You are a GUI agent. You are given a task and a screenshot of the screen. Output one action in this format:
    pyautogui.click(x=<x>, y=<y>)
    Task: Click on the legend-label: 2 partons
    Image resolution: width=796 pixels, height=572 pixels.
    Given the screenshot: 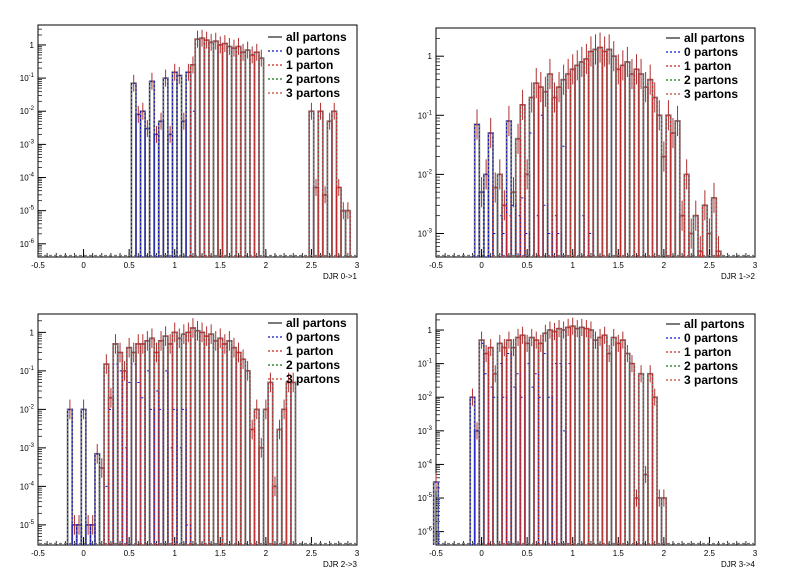 What is the action you would take?
    pyautogui.click(x=711, y=80)
    